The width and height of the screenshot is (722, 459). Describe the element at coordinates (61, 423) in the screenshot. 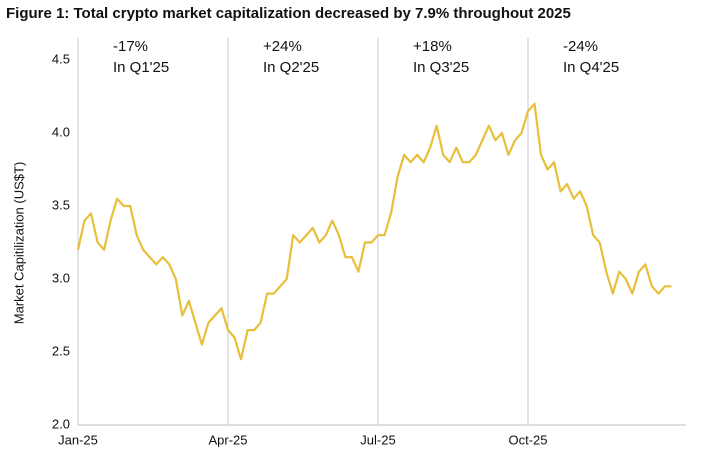

I see `y-tick-label: 2.0` at that location.